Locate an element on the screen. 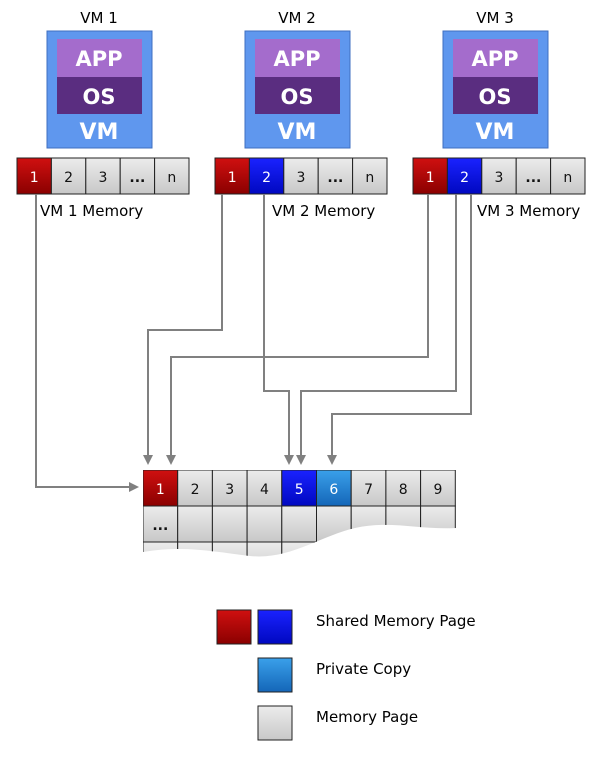  page-number: 9 is located at coordinates (437, 490).